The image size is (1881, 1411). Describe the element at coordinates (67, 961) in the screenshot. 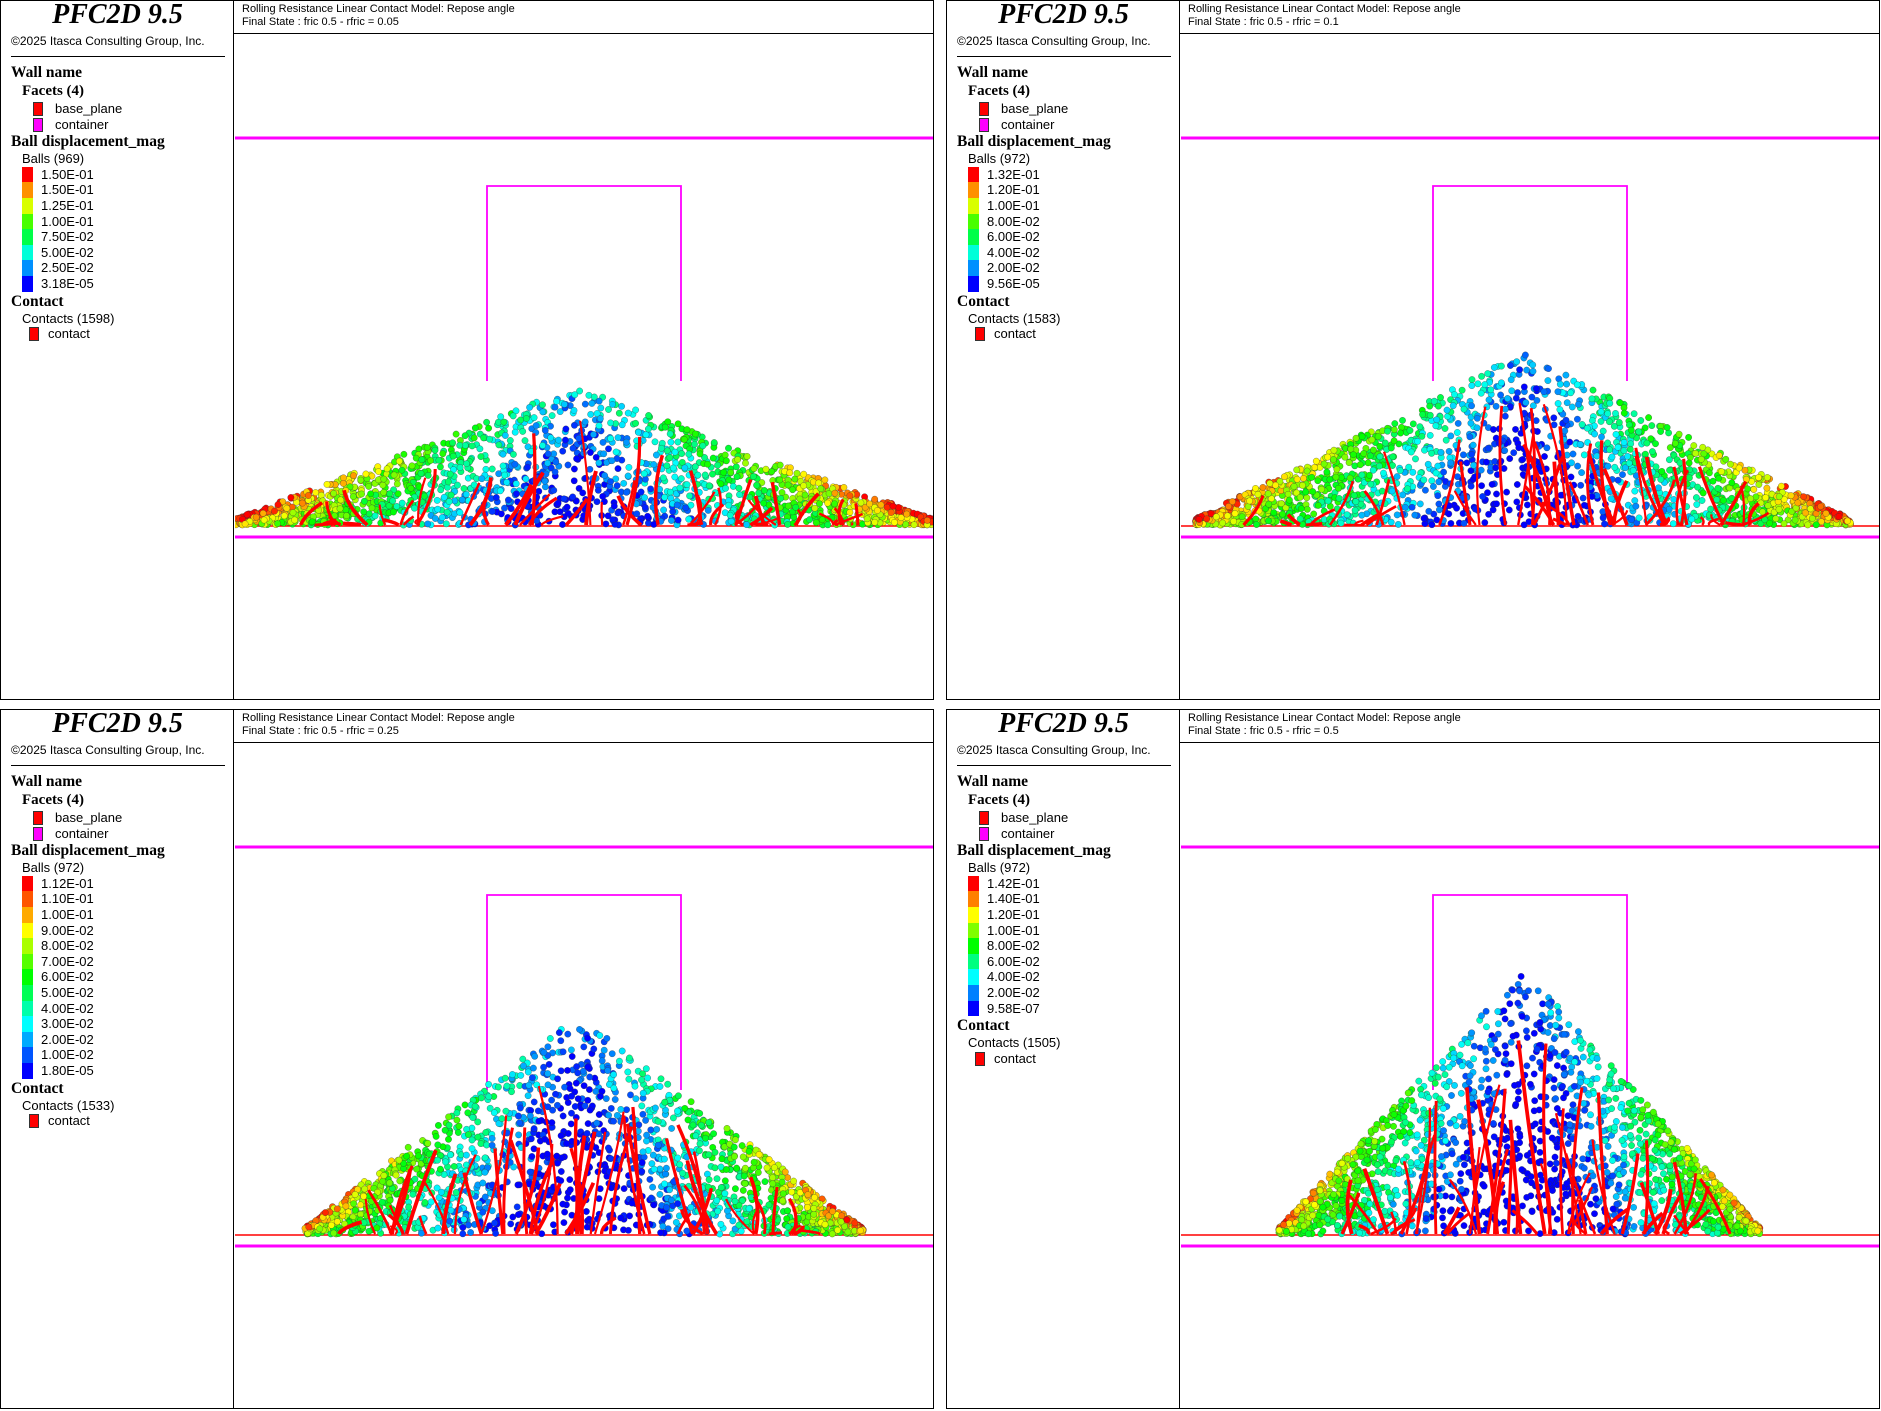

I see `color-scale-value: 7.00E-02` at that location.